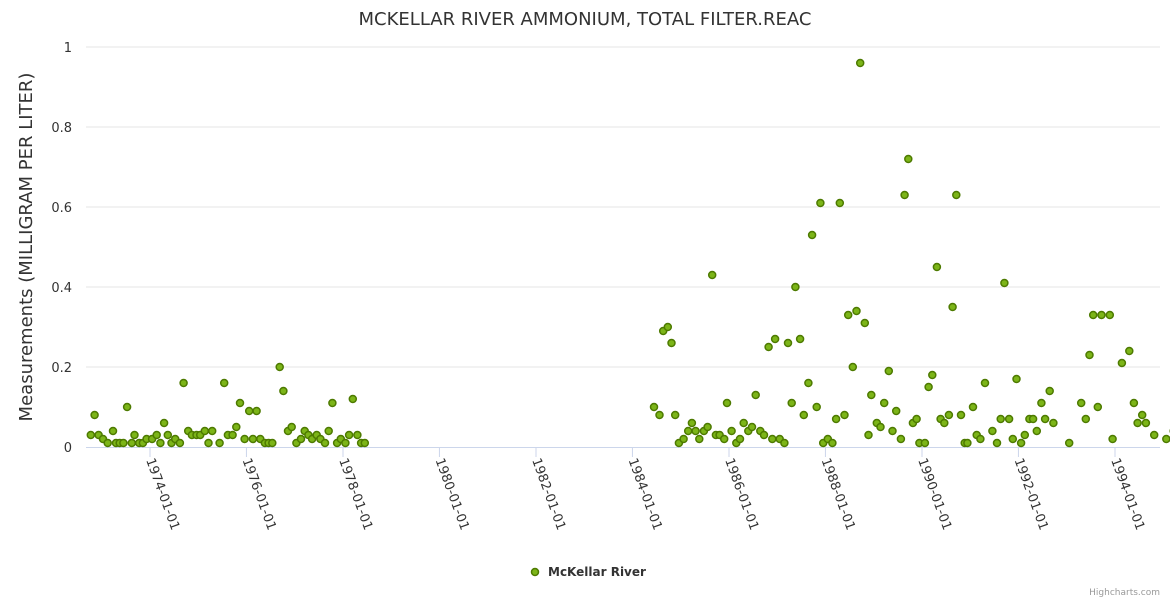 The image size is (1170, 600). Describe the element at coordinates (535, 572) in the screenshot. I see `legend-marker` at that location.